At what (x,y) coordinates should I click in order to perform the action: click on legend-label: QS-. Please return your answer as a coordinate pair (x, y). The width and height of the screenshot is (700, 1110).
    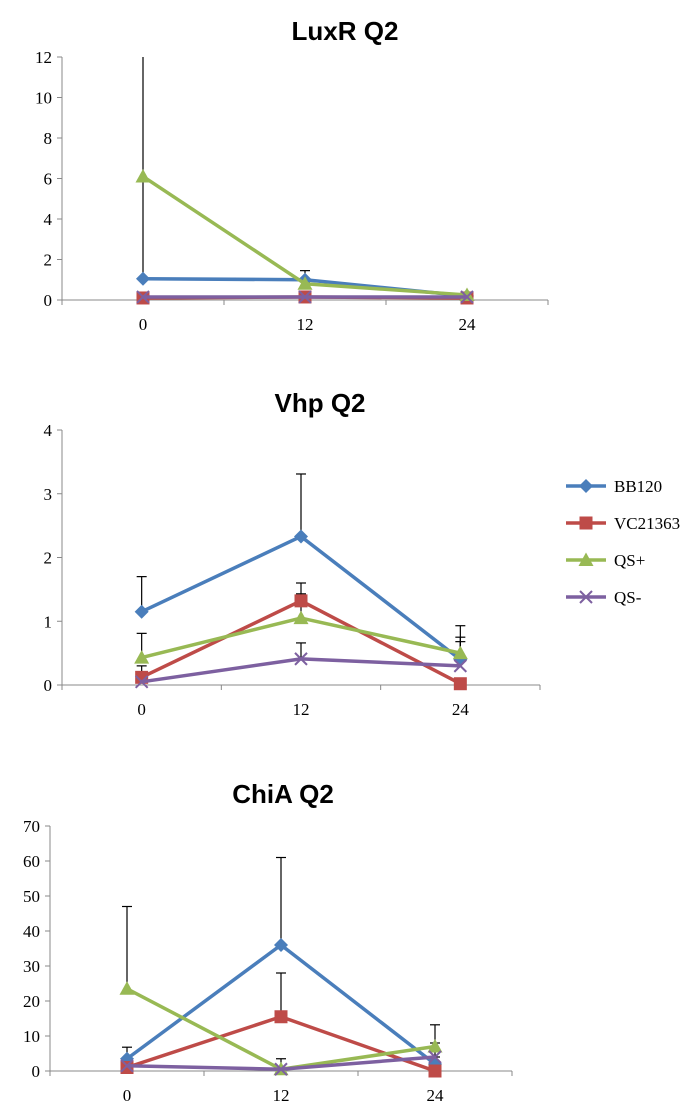
    Looking at the image, I should click on (628, 597).